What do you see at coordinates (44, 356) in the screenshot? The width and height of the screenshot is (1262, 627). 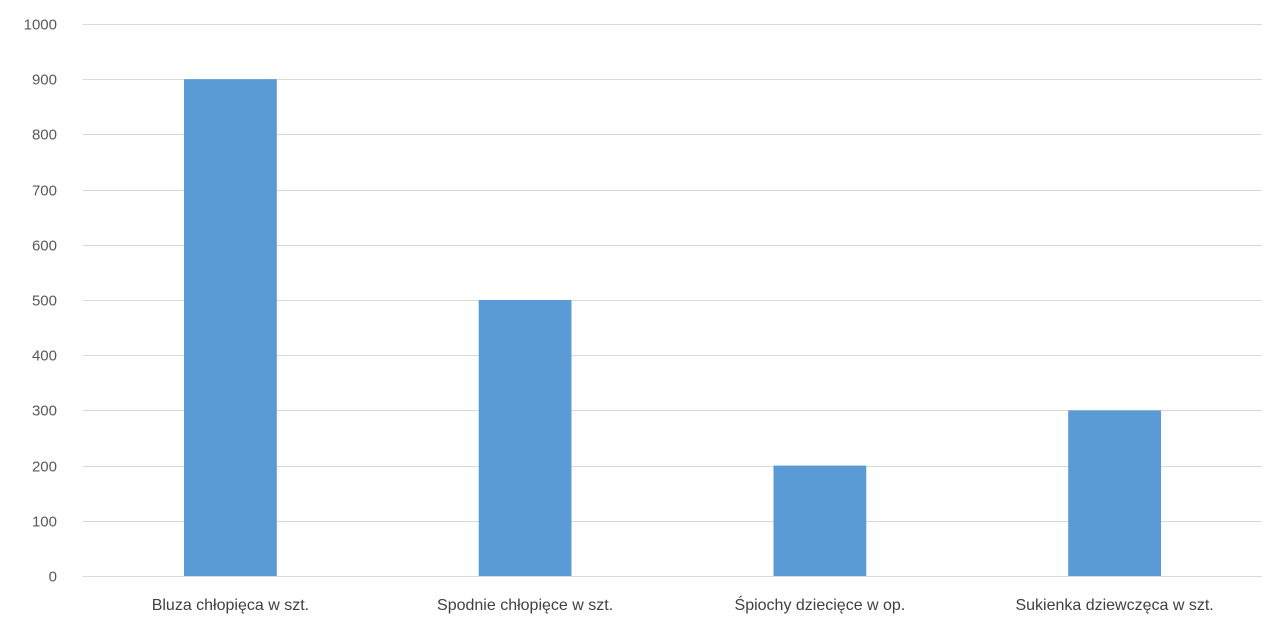 I see `y-tick-label: 400` at bounding box center [44, 356].